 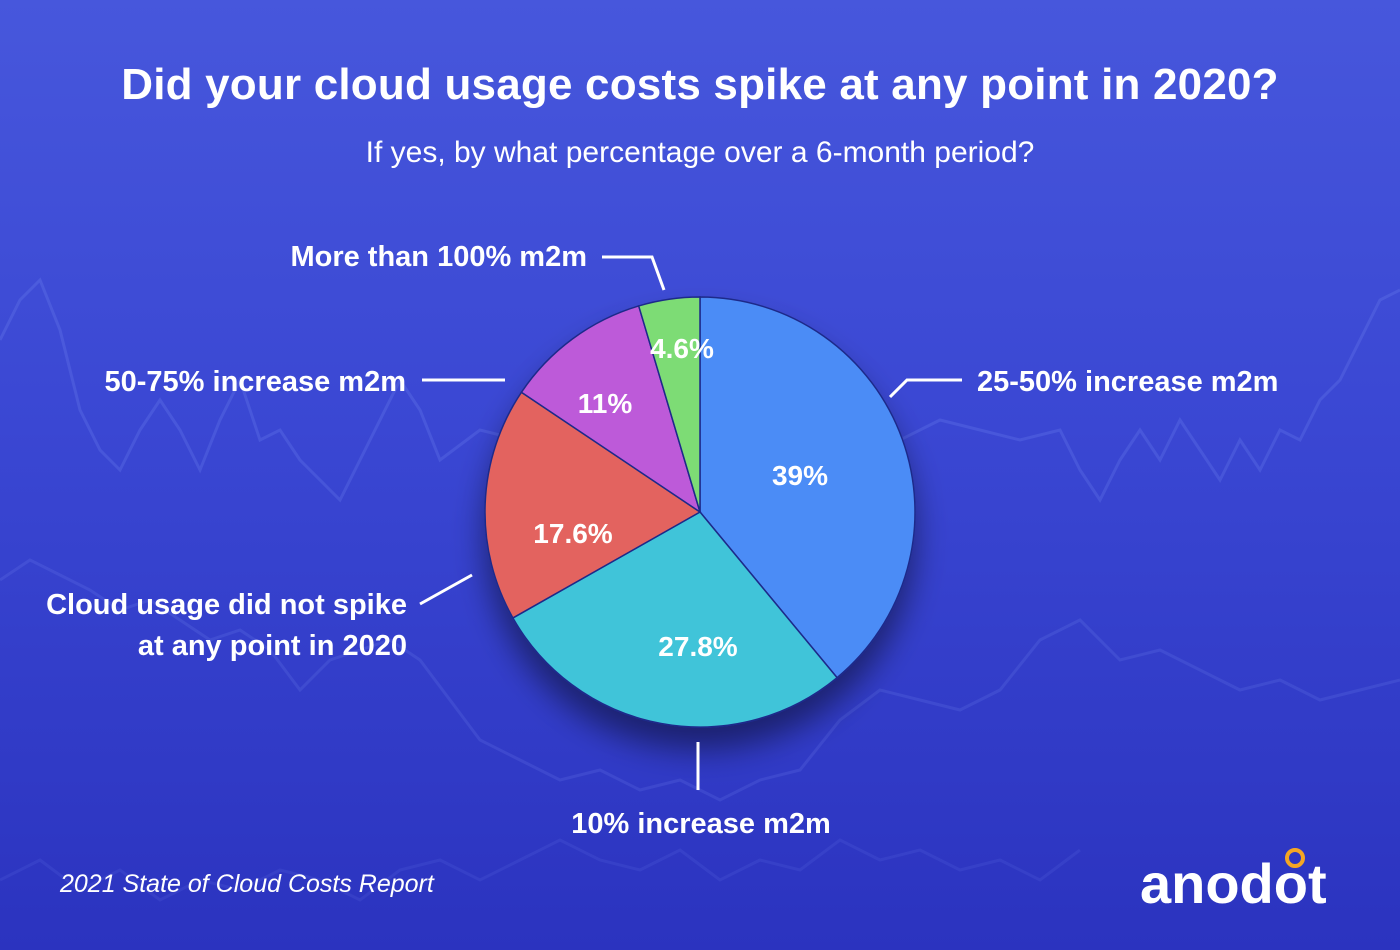 What do you see at coordinates (272, 646) in the screenshot?
I see `category-label-no-spike-line2: at any point in 2020` at bounding box center [272, 646].